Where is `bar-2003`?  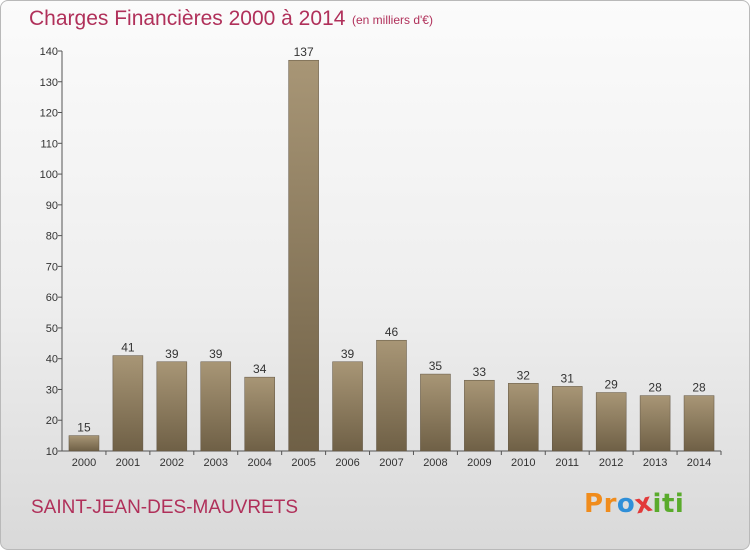 bar-2003 is located at coordinates (216, 406).